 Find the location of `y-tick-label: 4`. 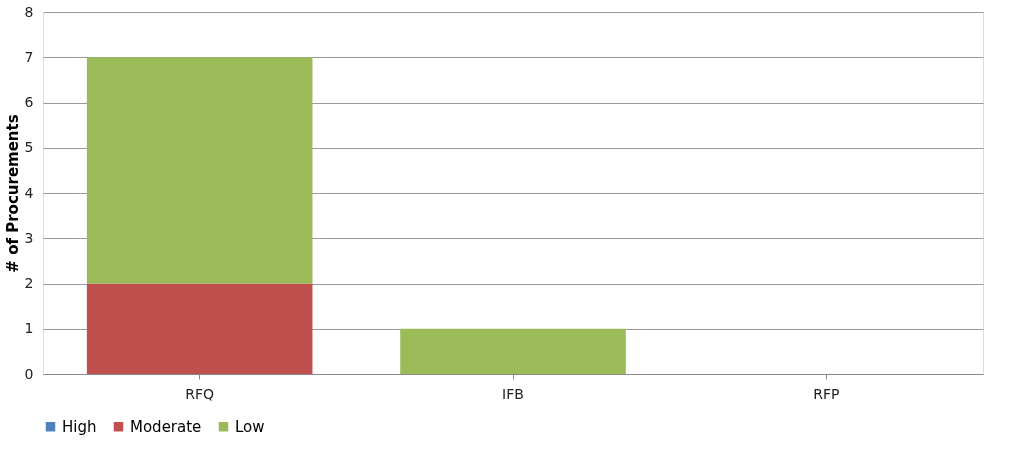

y-tick-label: 4 is located at coordinates (29, 192).